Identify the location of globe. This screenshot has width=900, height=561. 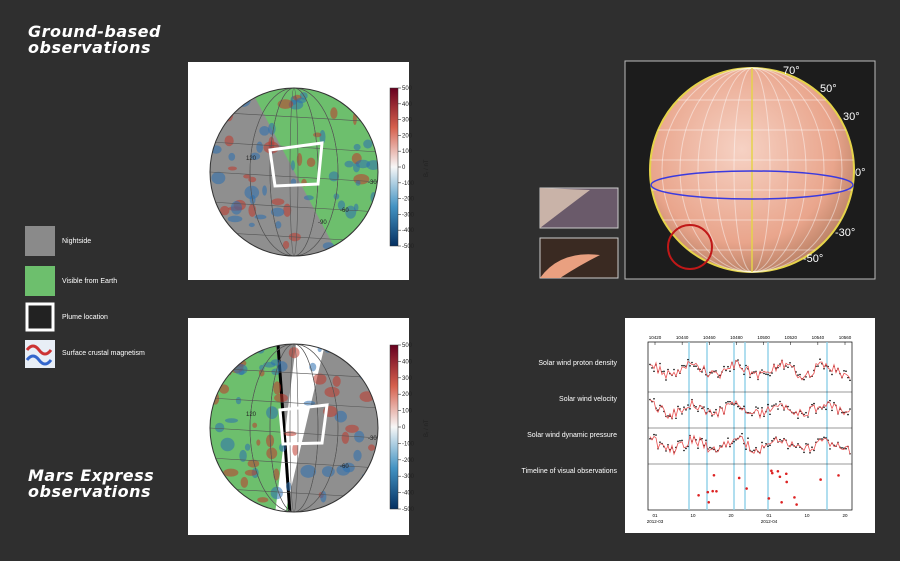
(294, 172).